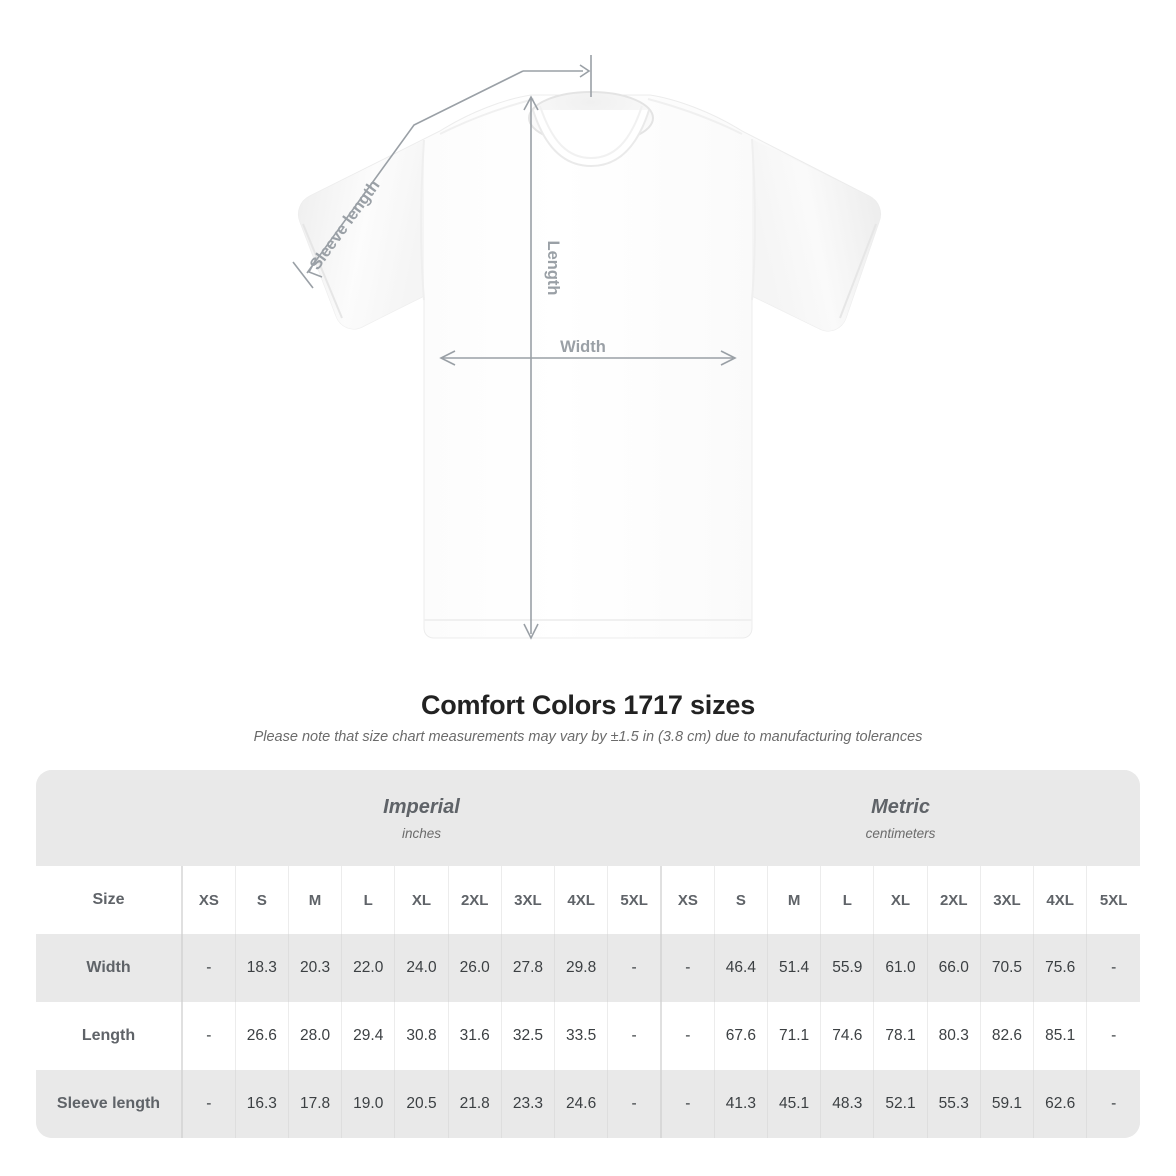 This screenshot has height=1176, width=1176. What do you see at coordinates (528, 1036) in the screenshot?
I see `cell-length-imperial-3xl: 32.5` at bounding box center [528, 1036].